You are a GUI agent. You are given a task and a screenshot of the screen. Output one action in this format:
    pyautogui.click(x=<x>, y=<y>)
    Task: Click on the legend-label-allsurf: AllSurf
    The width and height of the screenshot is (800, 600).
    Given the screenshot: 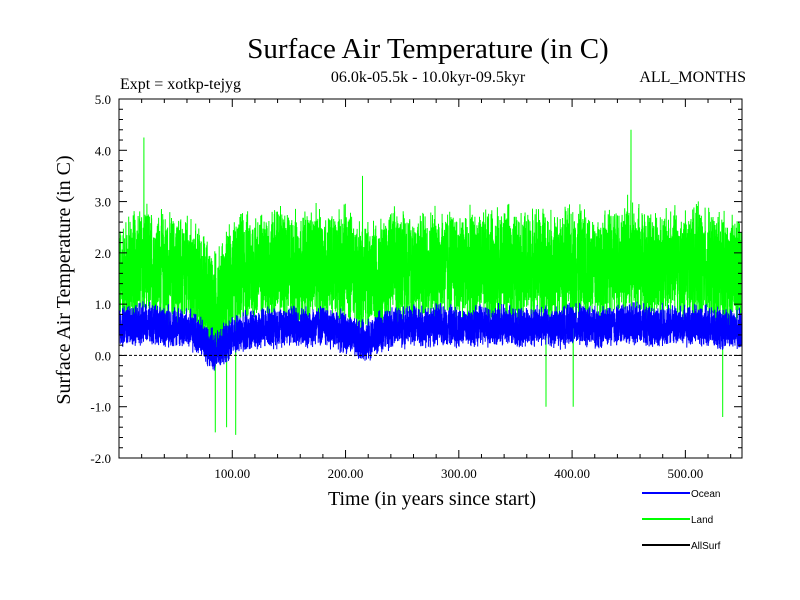 What is the action you would take?
    pyautogui.click(x=706, y=546)
    